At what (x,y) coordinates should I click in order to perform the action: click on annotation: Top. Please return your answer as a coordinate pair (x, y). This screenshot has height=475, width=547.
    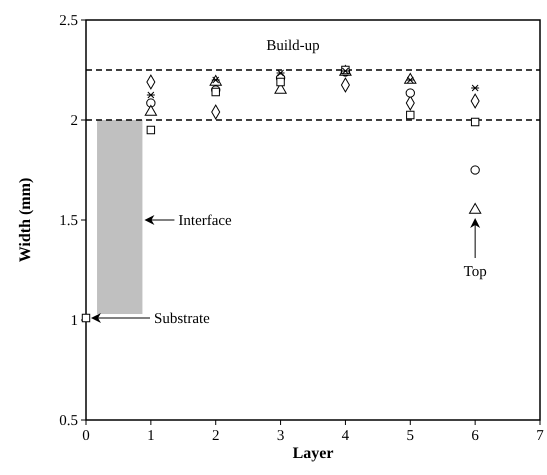
    Looking at the image, I should click on (475, 272).